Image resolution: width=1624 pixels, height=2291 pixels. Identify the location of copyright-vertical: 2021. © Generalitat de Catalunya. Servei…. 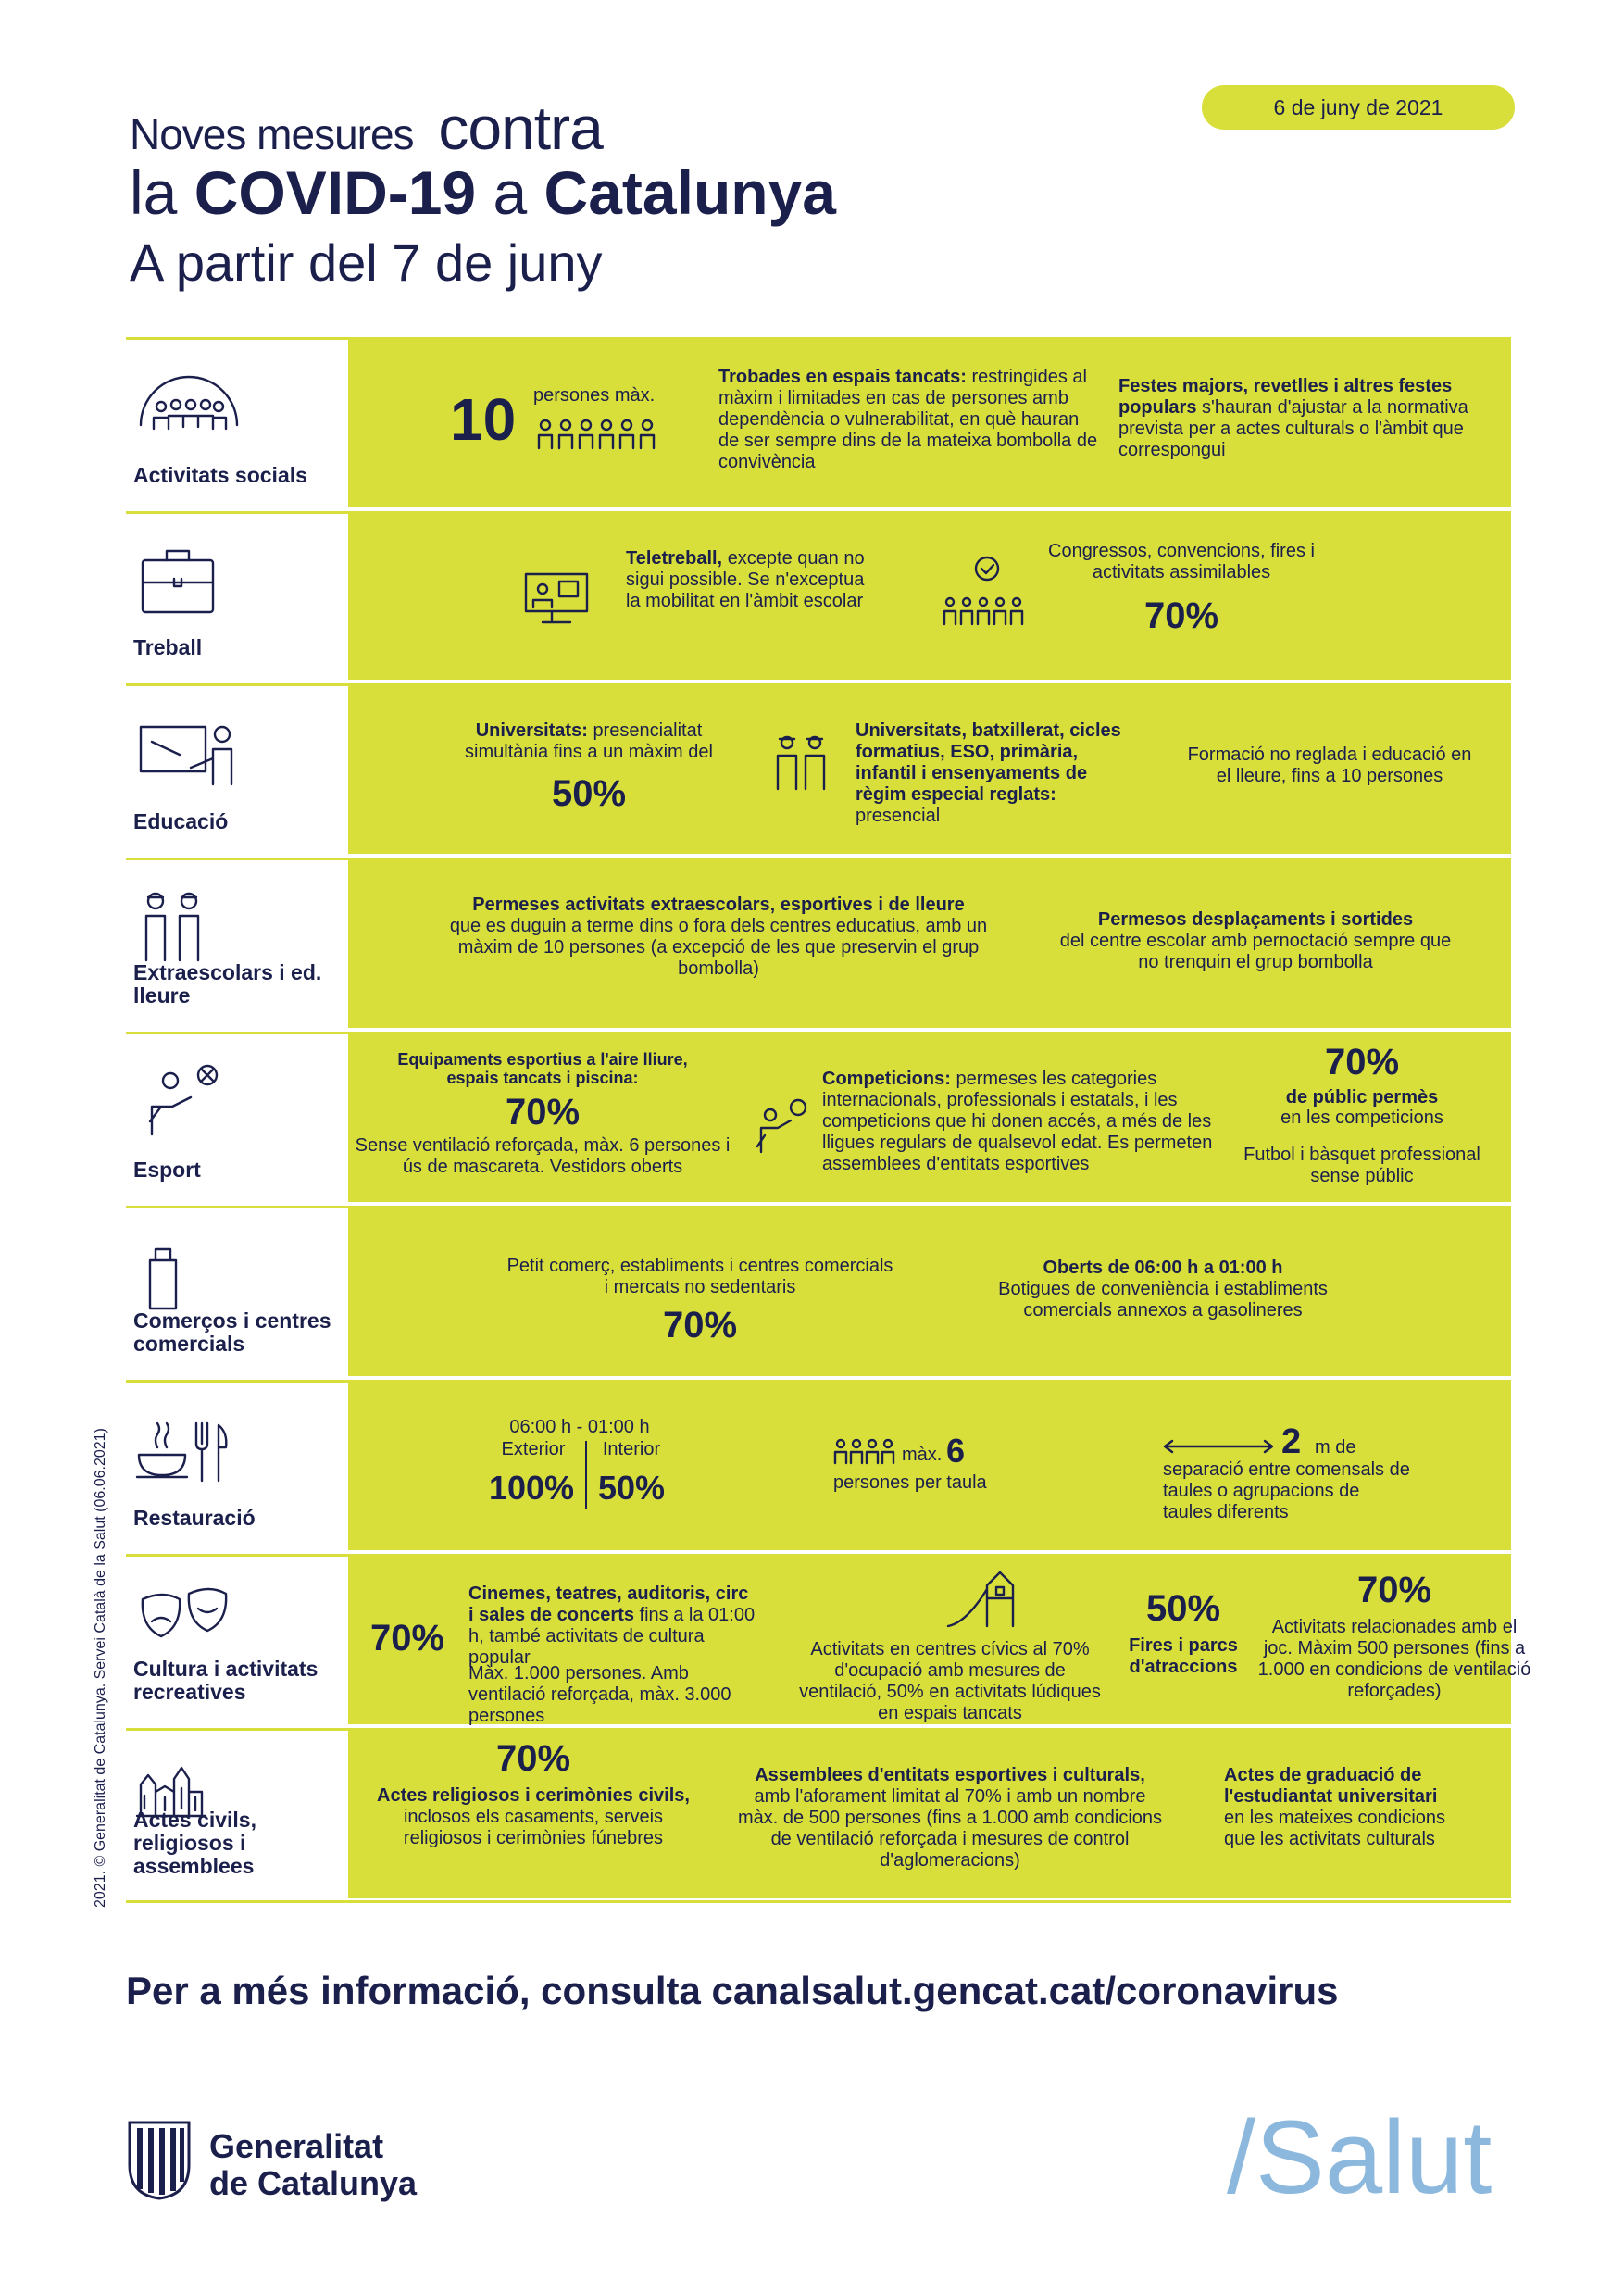
(100, 1668).